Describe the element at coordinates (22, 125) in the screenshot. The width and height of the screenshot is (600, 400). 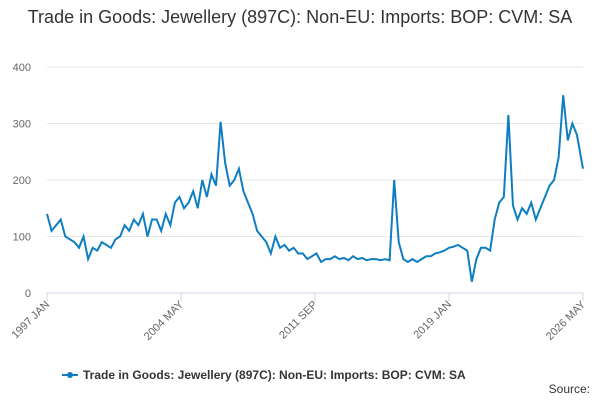
I see `y-tick-label: 300` at that location.